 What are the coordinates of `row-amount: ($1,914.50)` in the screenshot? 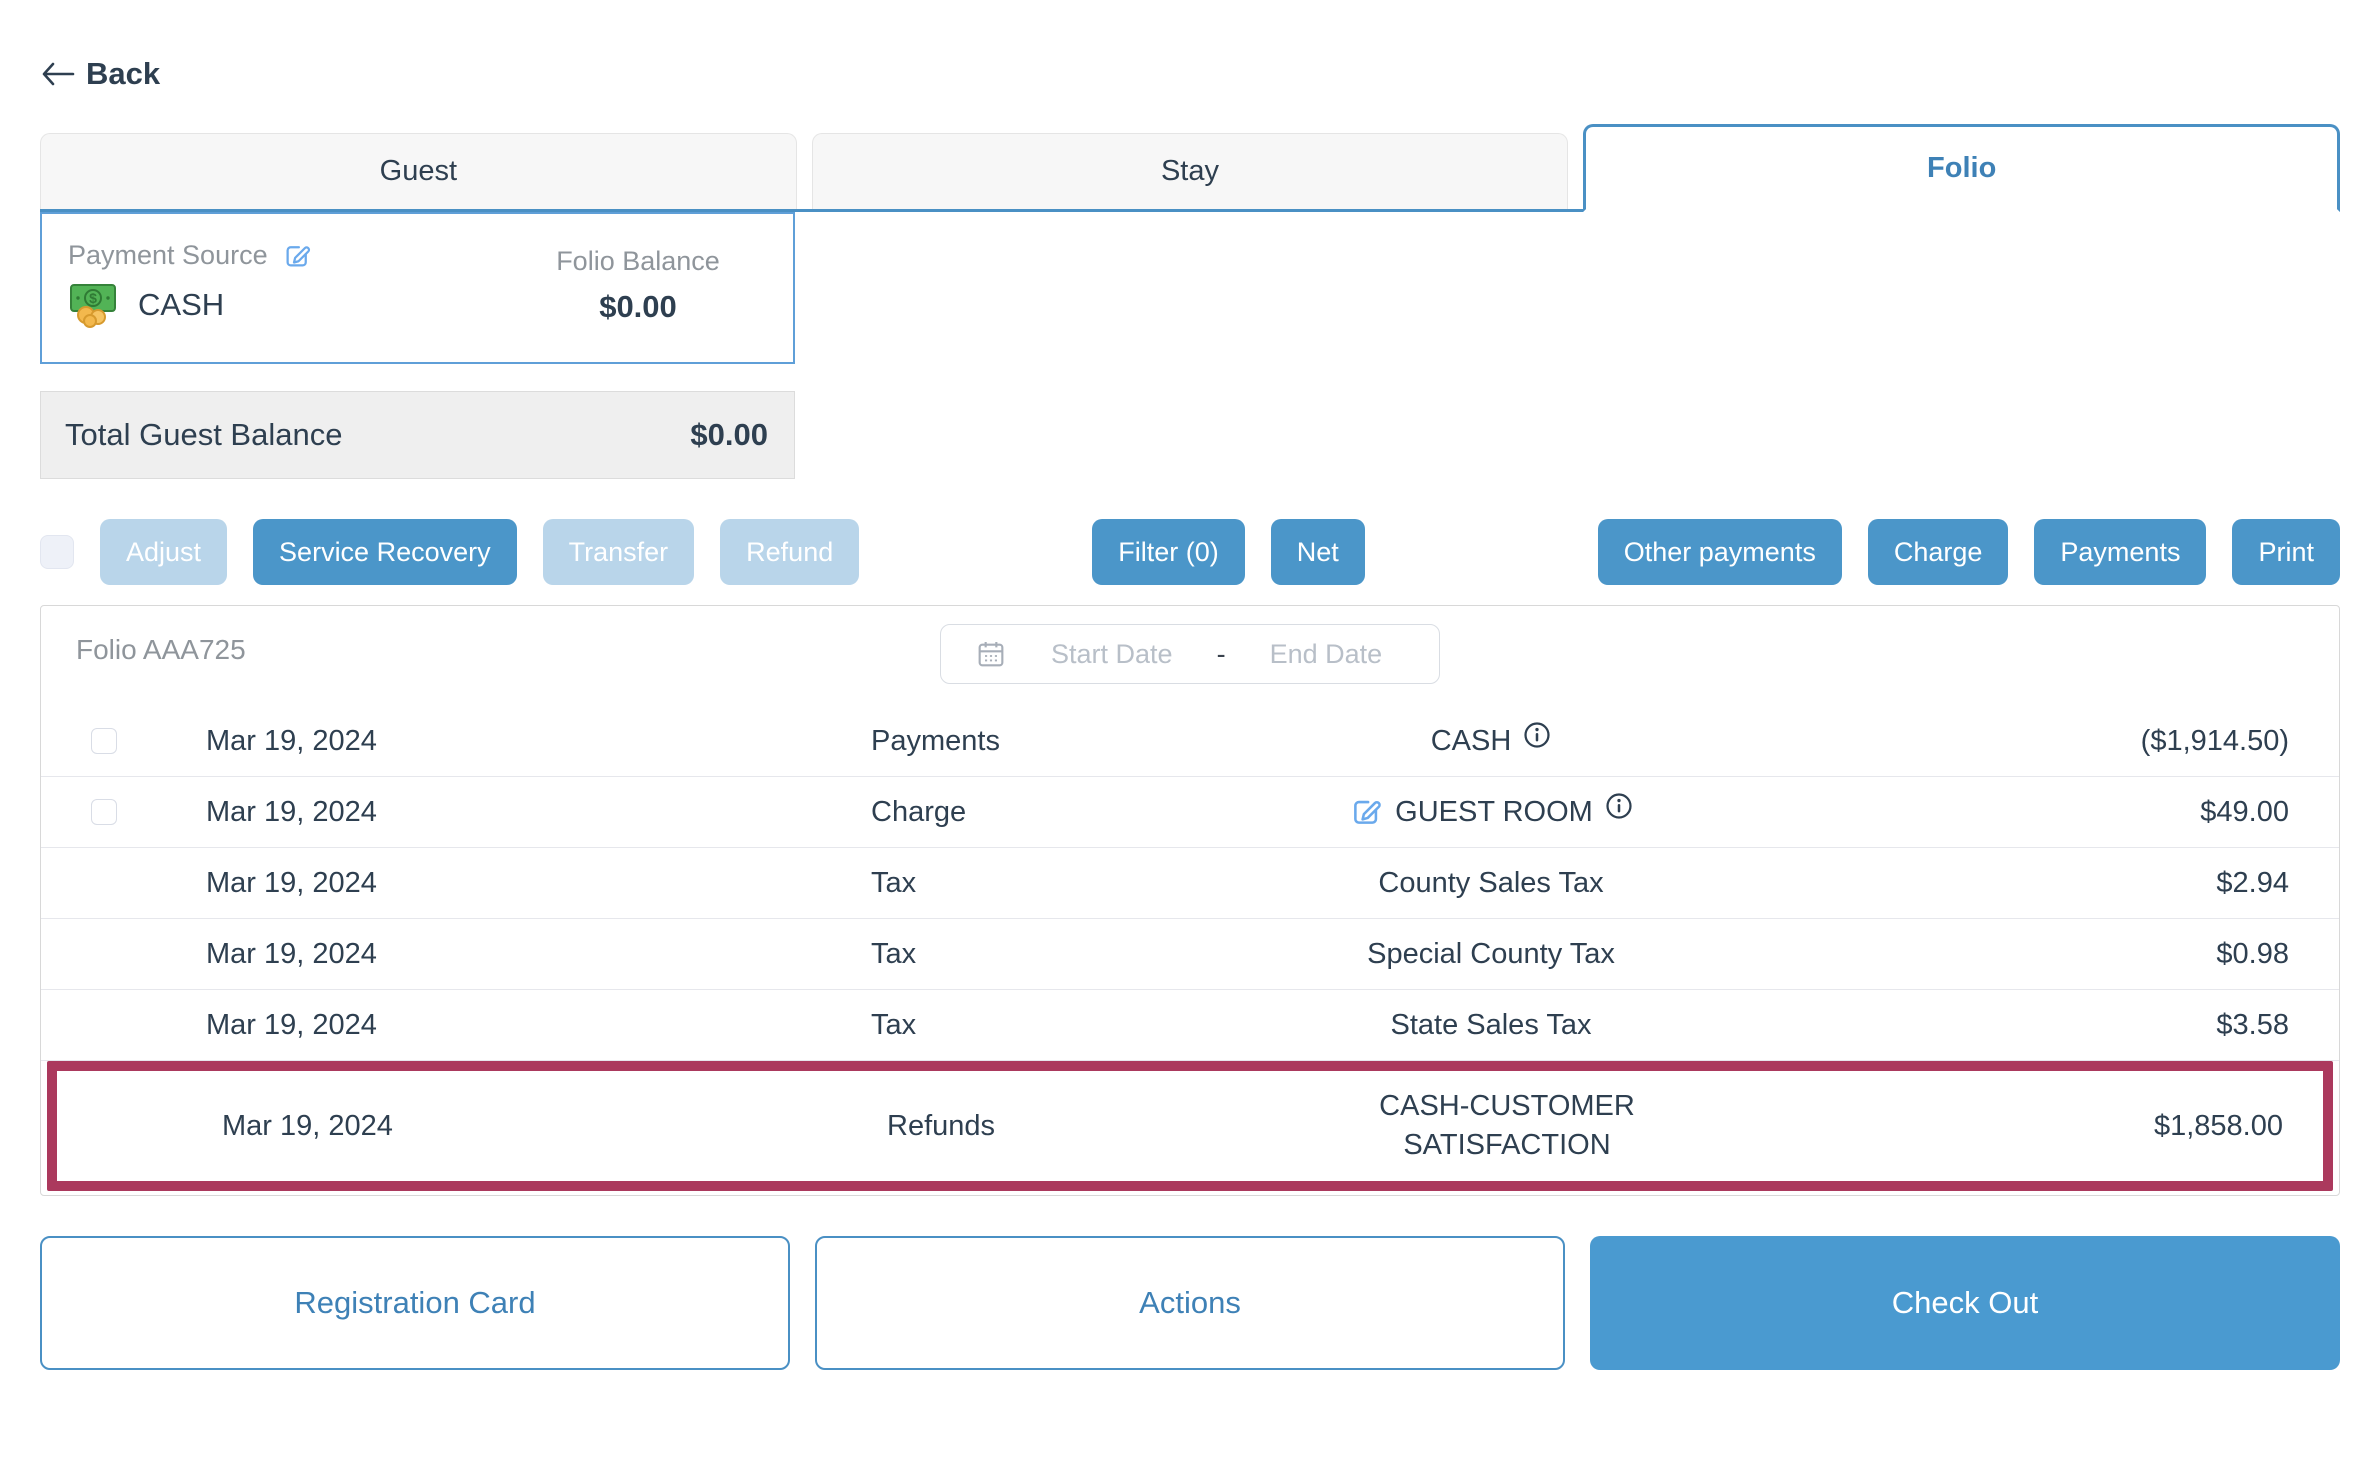 It's located at (2214, 740).